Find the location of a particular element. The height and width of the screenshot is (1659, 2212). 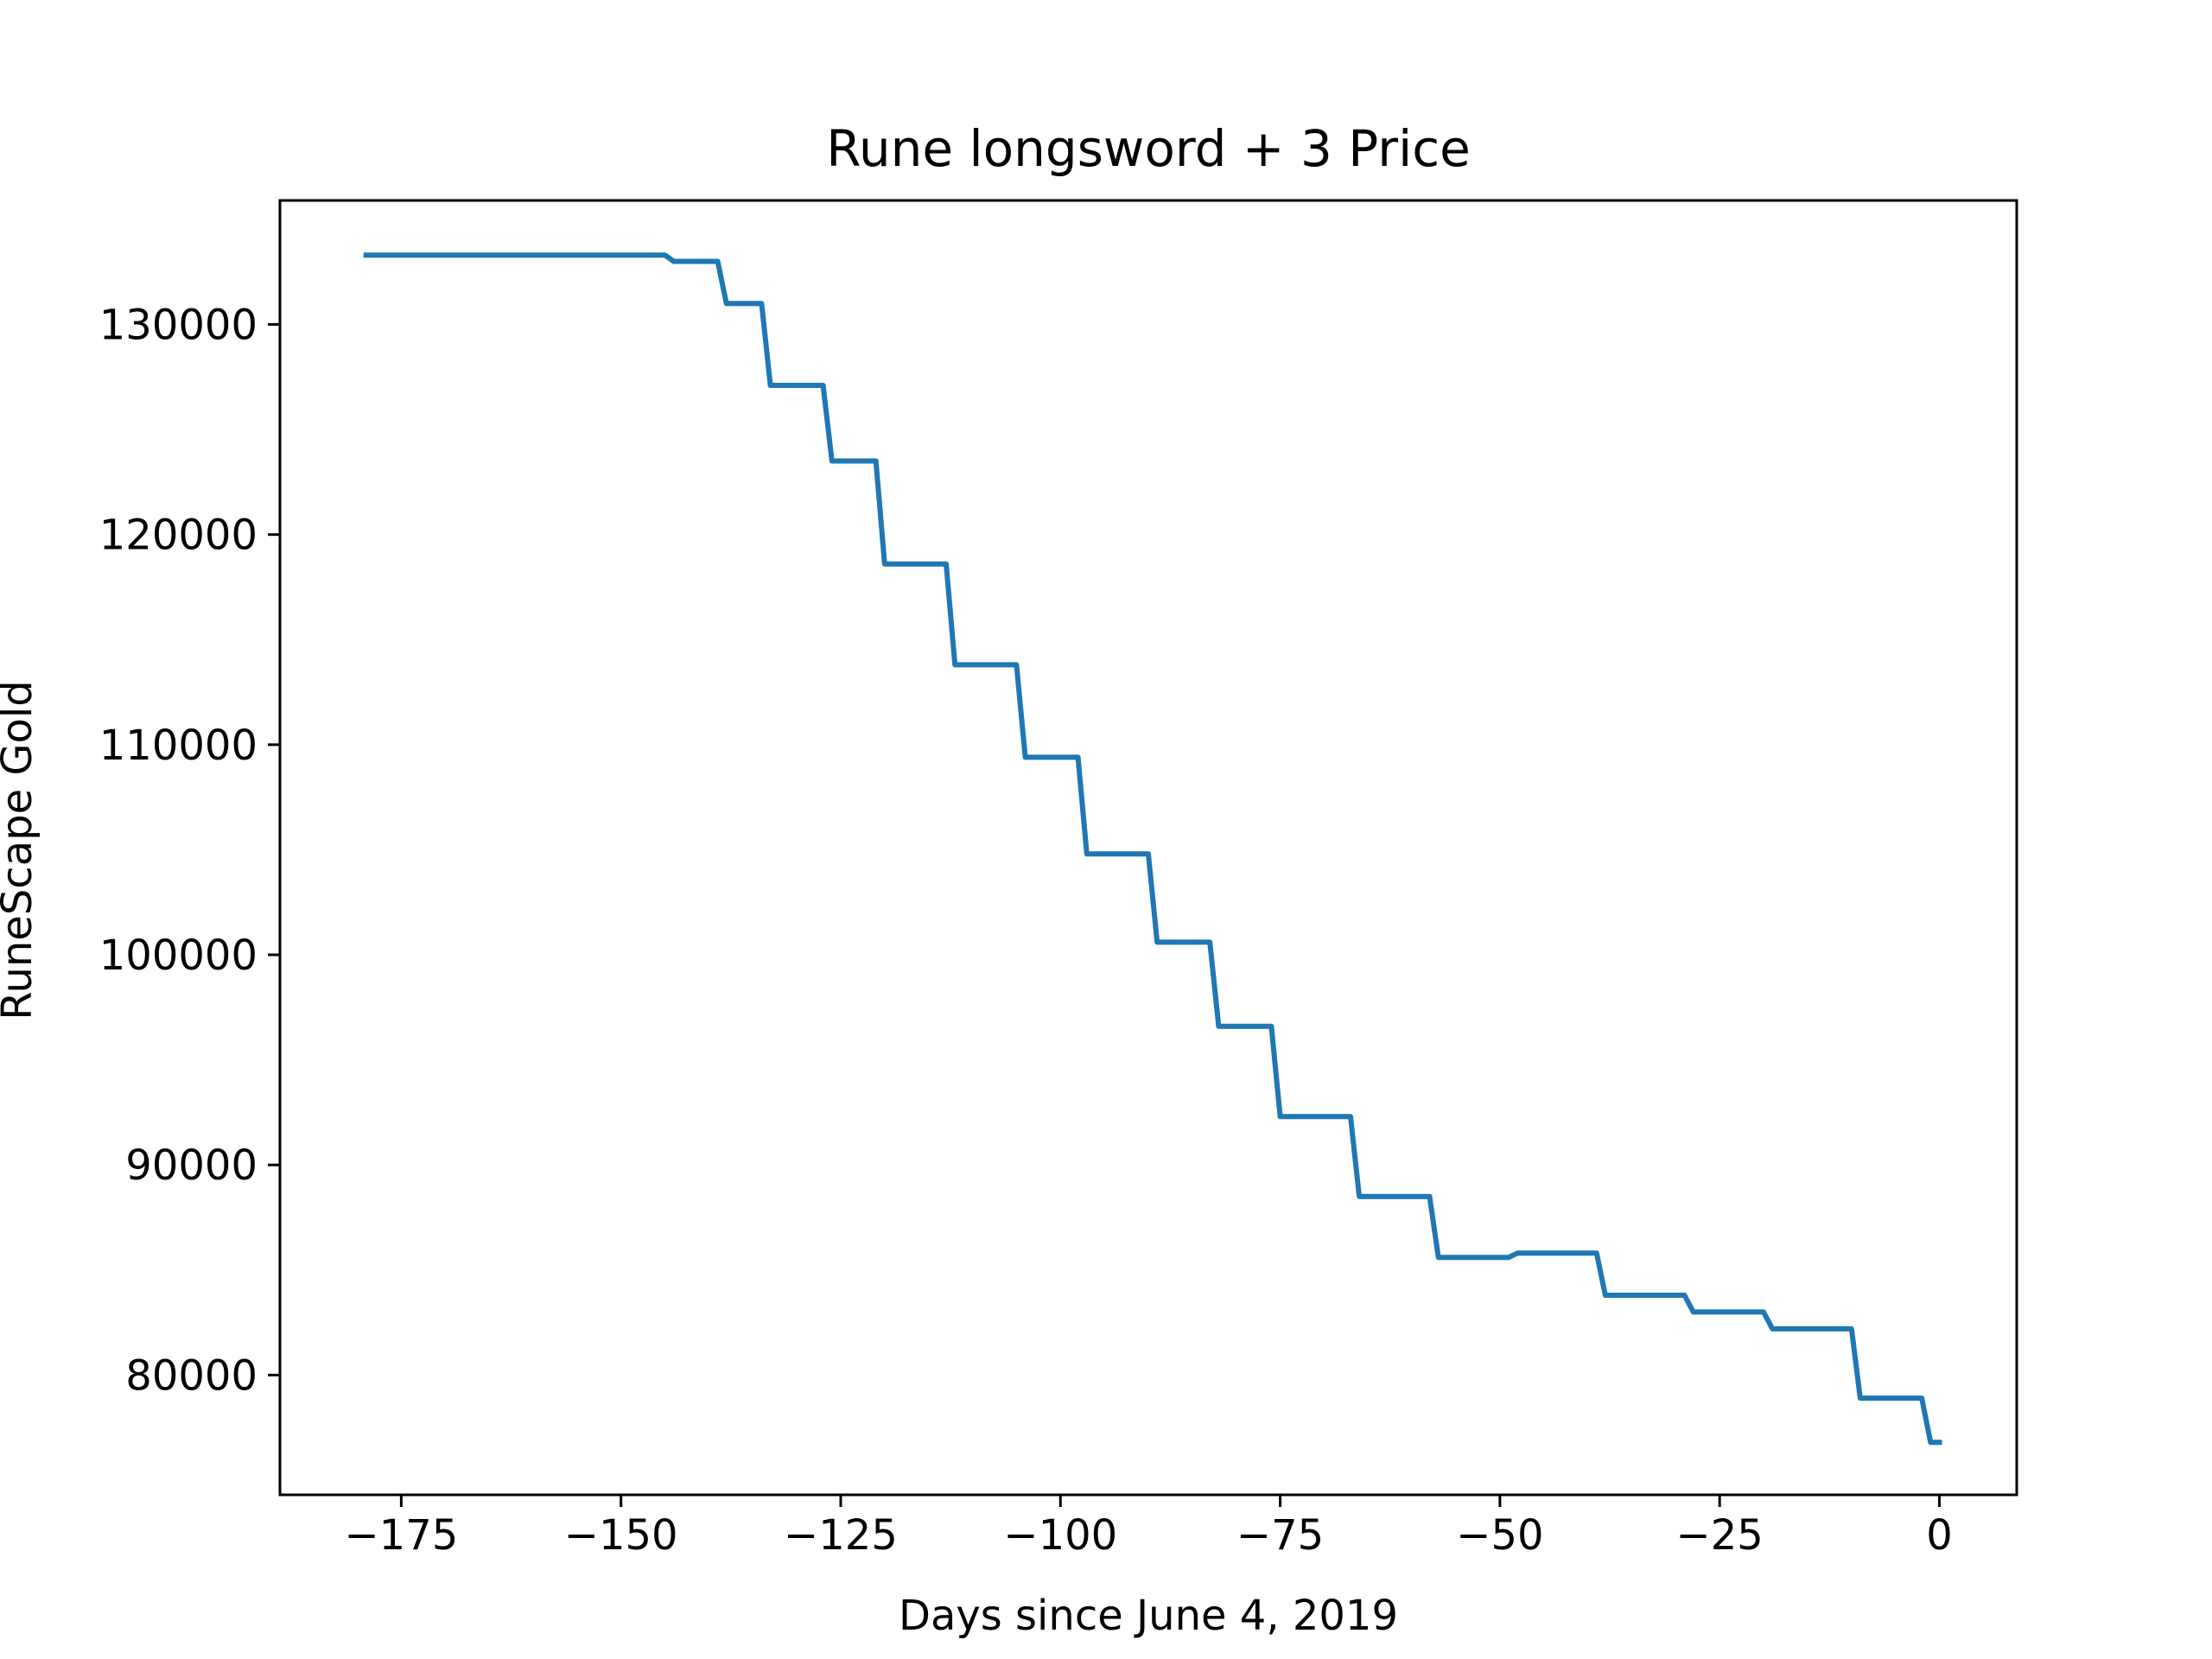

y-tick-label: 130000 is located at coordinates (178, 325).